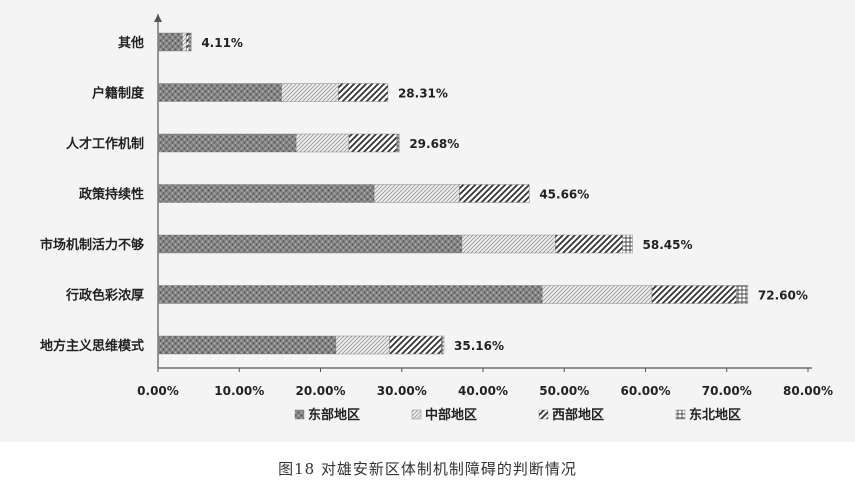  Describe the element at coordinates (646, 391) in the screenshot. I see `x-tick-label: 60.00%` at that location.